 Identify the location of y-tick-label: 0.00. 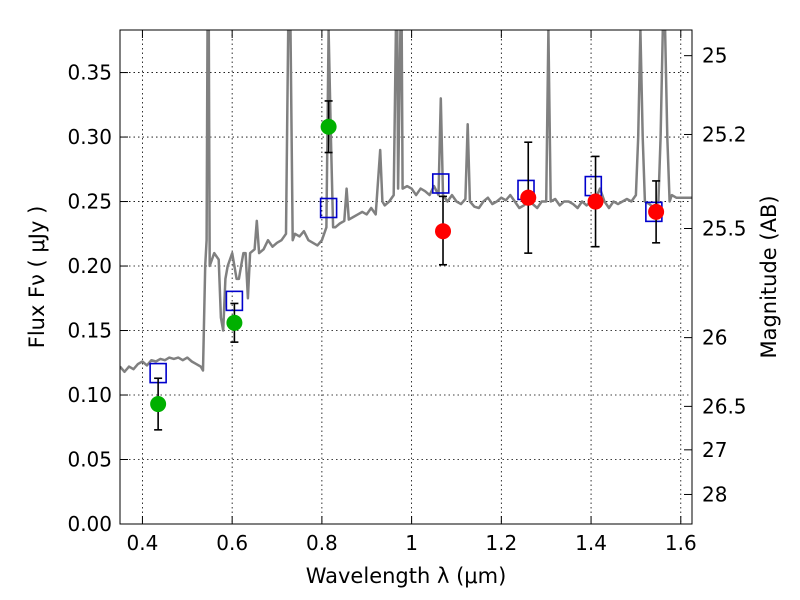
(89, 524).